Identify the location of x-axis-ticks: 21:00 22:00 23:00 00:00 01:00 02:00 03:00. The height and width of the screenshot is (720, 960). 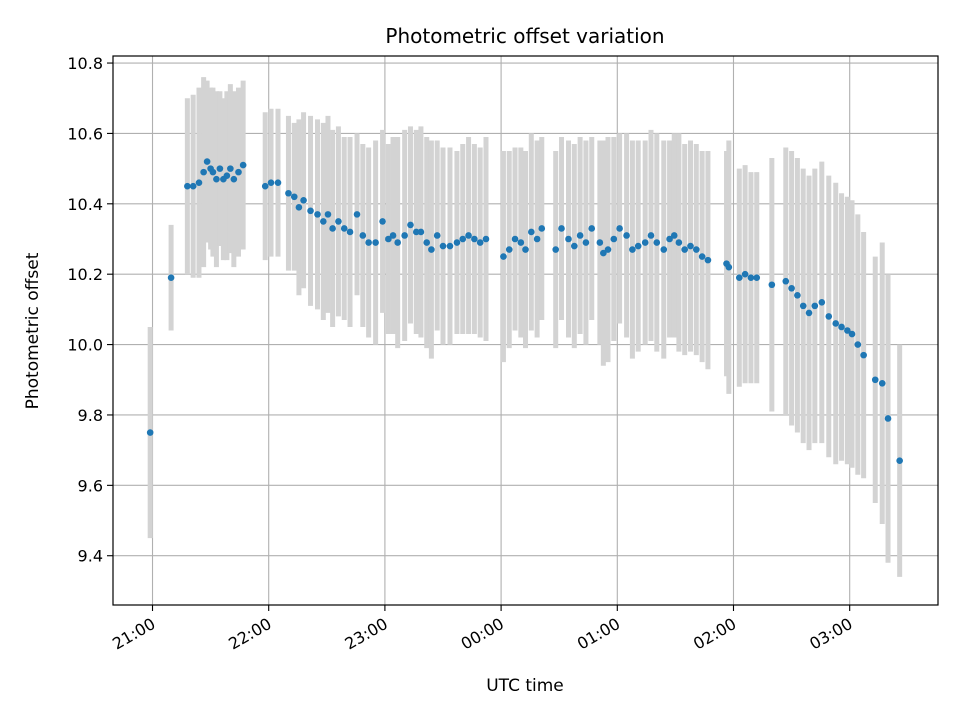
(482, 629).